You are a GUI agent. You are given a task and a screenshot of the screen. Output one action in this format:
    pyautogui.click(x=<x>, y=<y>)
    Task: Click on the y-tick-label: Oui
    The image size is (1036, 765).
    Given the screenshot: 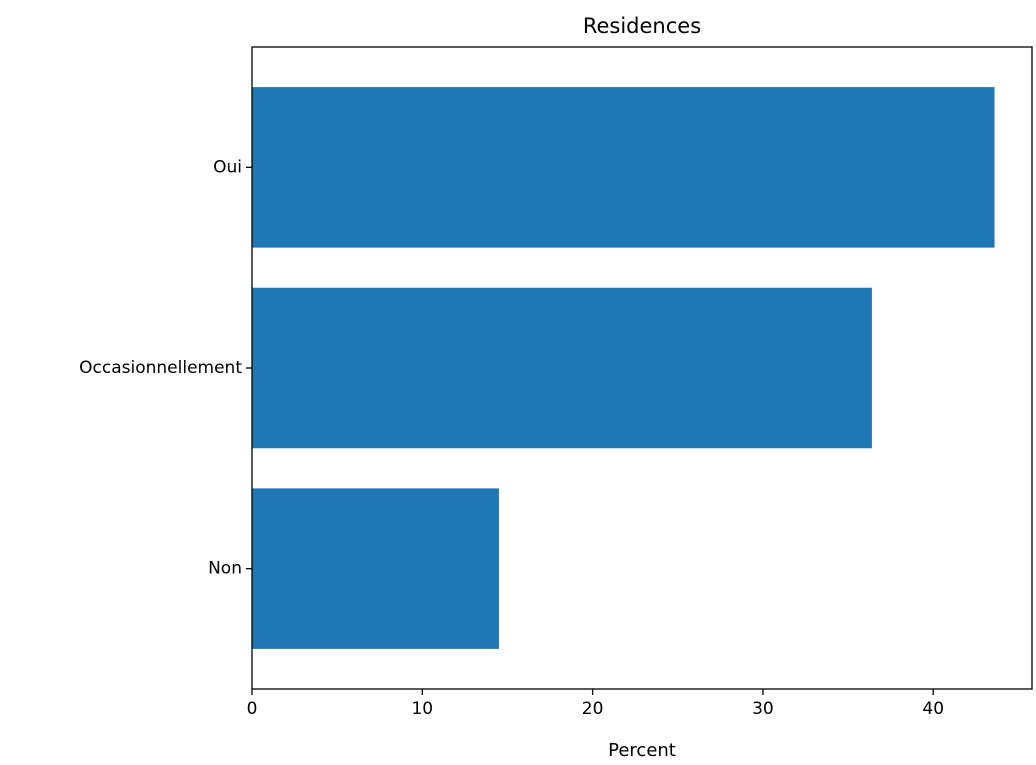 What is the action you would take?
    pyautogui.click(x=227, y=167)
    